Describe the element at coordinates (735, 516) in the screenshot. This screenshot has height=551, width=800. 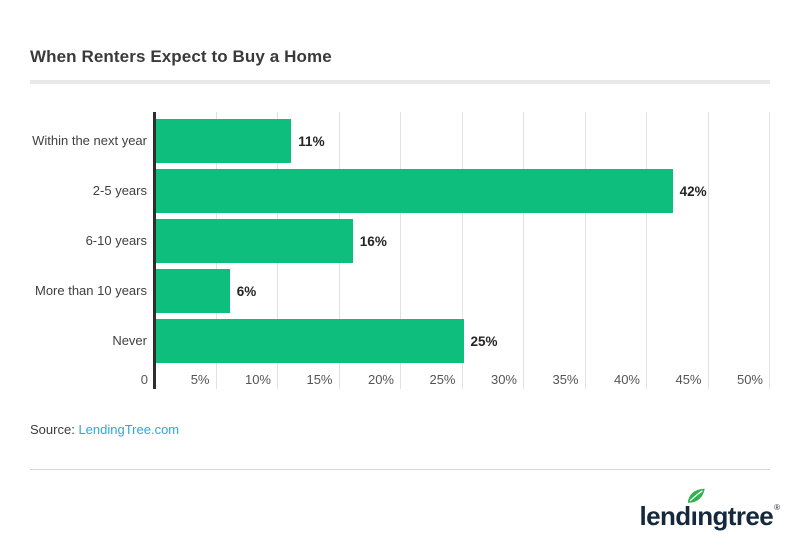
I see `logo-text-post: ngtree` at that location.